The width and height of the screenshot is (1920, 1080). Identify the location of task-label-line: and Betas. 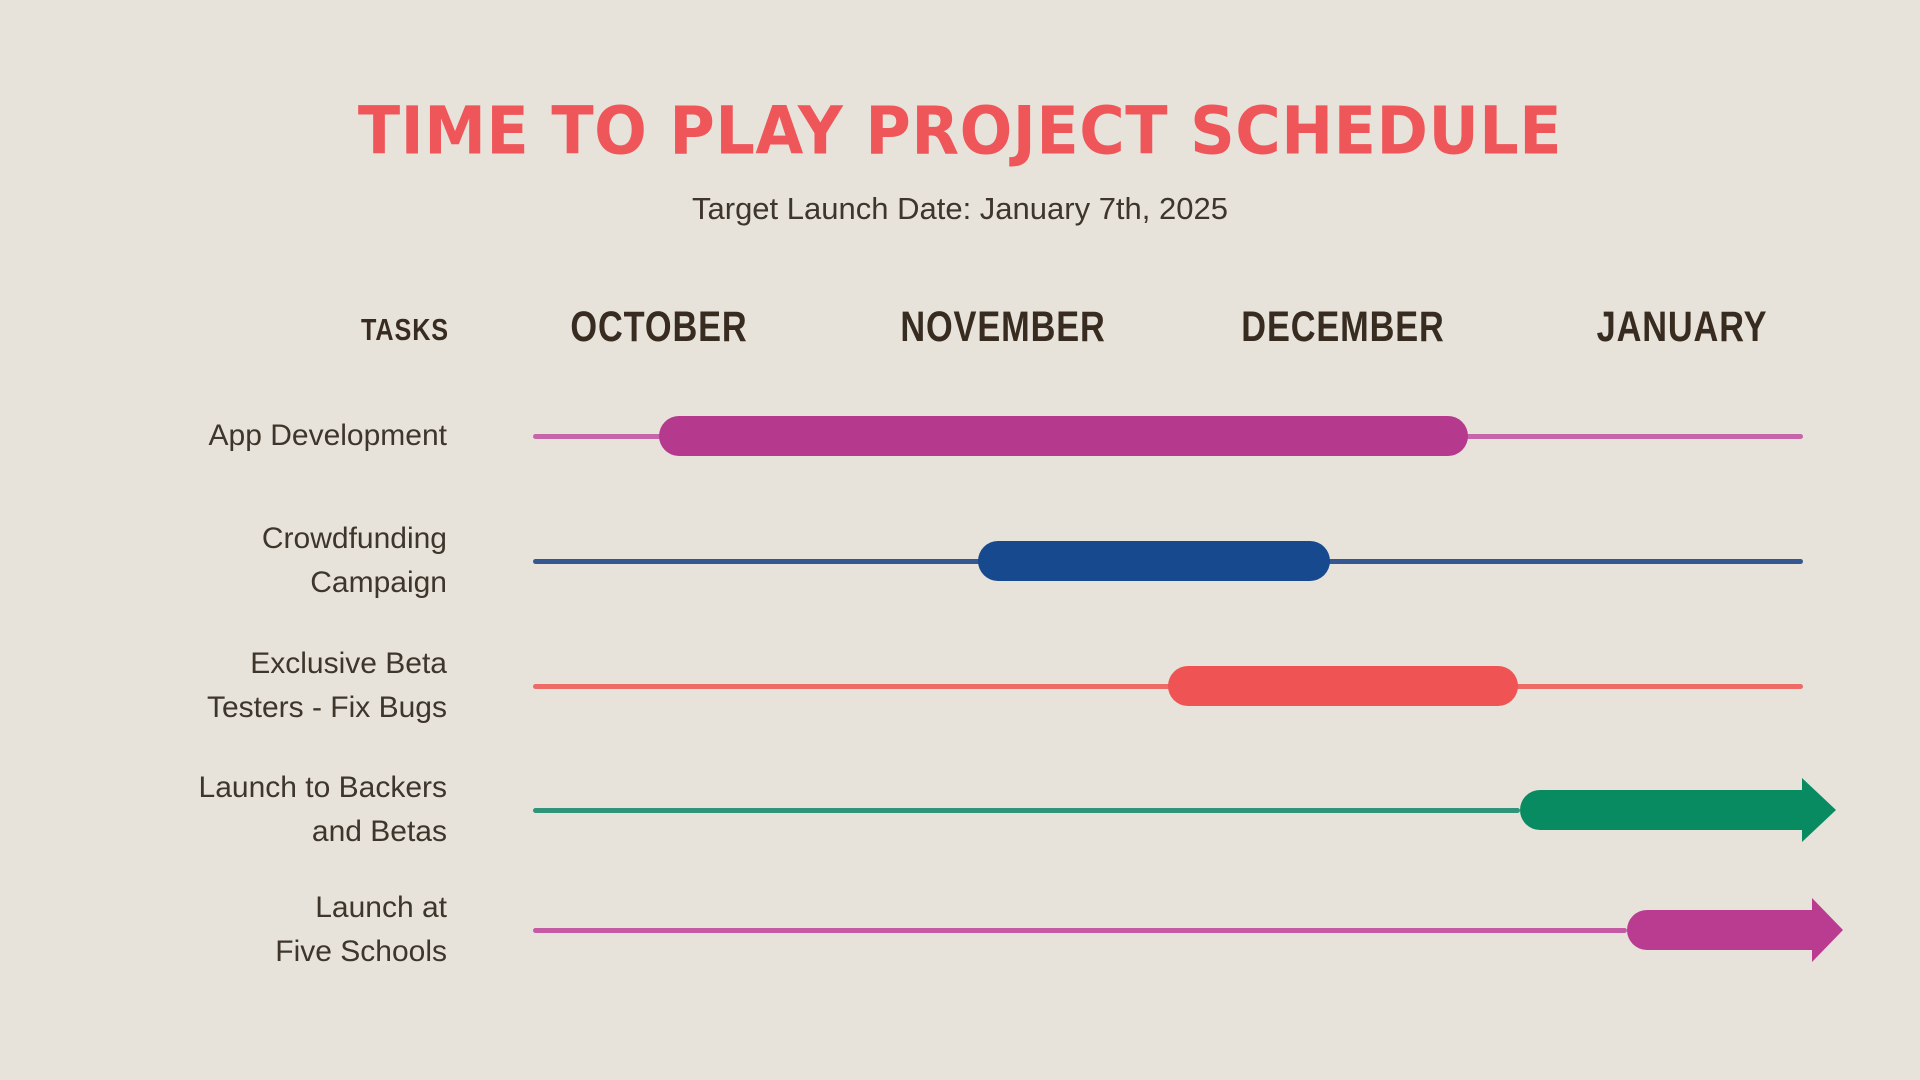
(379, 831).